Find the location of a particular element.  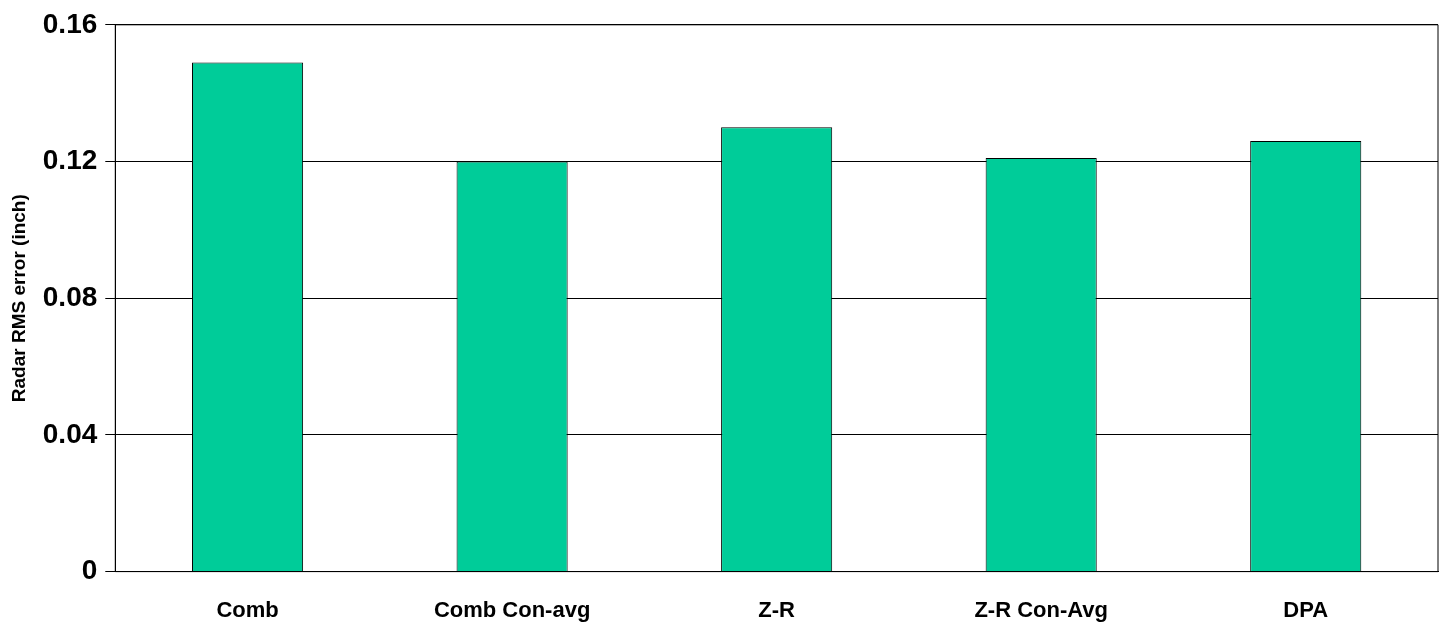

y-axis-title: Radar RMS error (inch) is located at coordinates (18, 298).